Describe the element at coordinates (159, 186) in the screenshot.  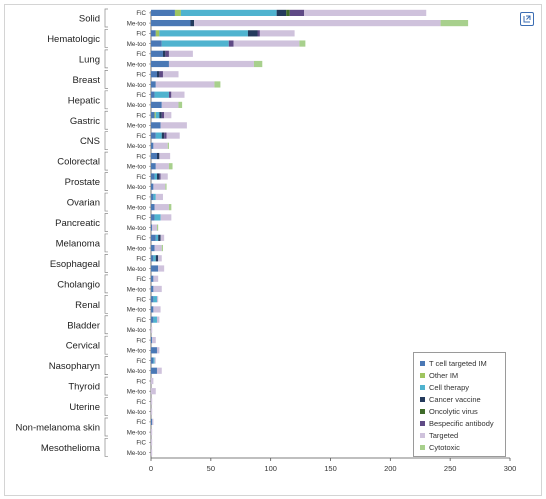
I see `bar-segment-prostate-me-too-targeted` at that location.